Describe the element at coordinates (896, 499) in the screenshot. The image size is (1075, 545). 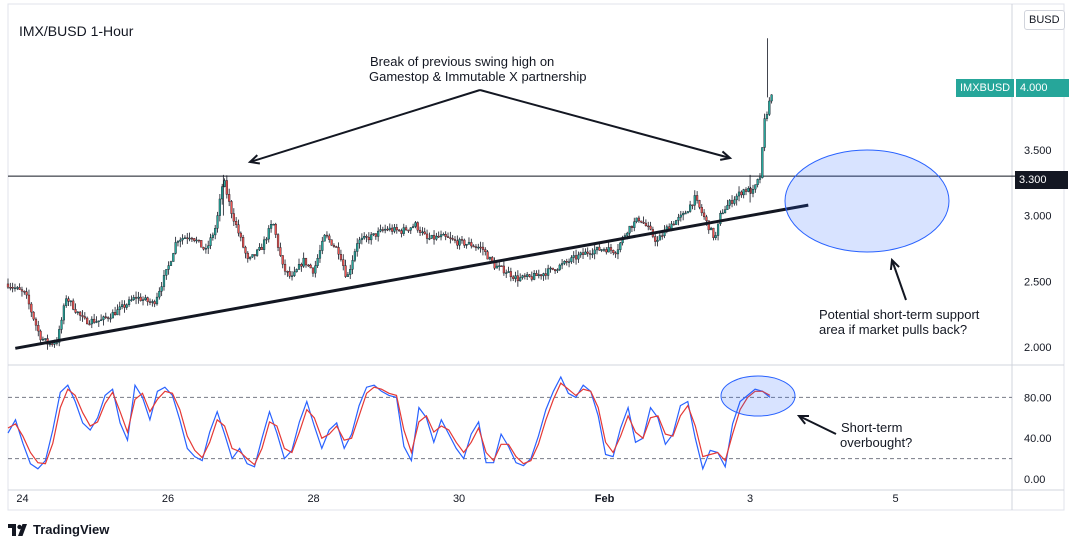
I see `time-tick-label: 5` at that location.